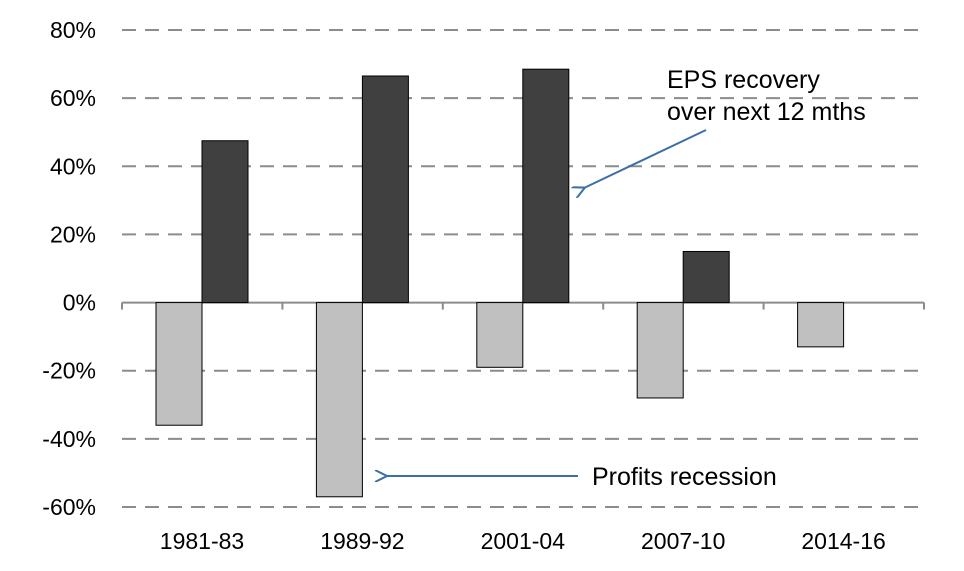 The image size is (964, 571). Describe the element at coordinates (73, 166) in the screenshot. I see `y-tick-label: 40%` at that location.